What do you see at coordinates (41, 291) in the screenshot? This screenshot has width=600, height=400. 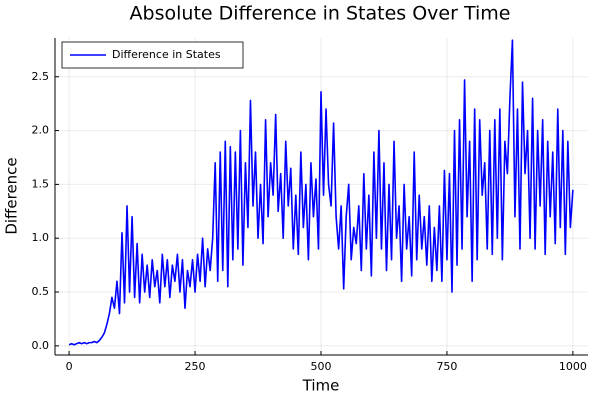 I see `y-tick-label: 0.5` at bounding box center [41, 291].